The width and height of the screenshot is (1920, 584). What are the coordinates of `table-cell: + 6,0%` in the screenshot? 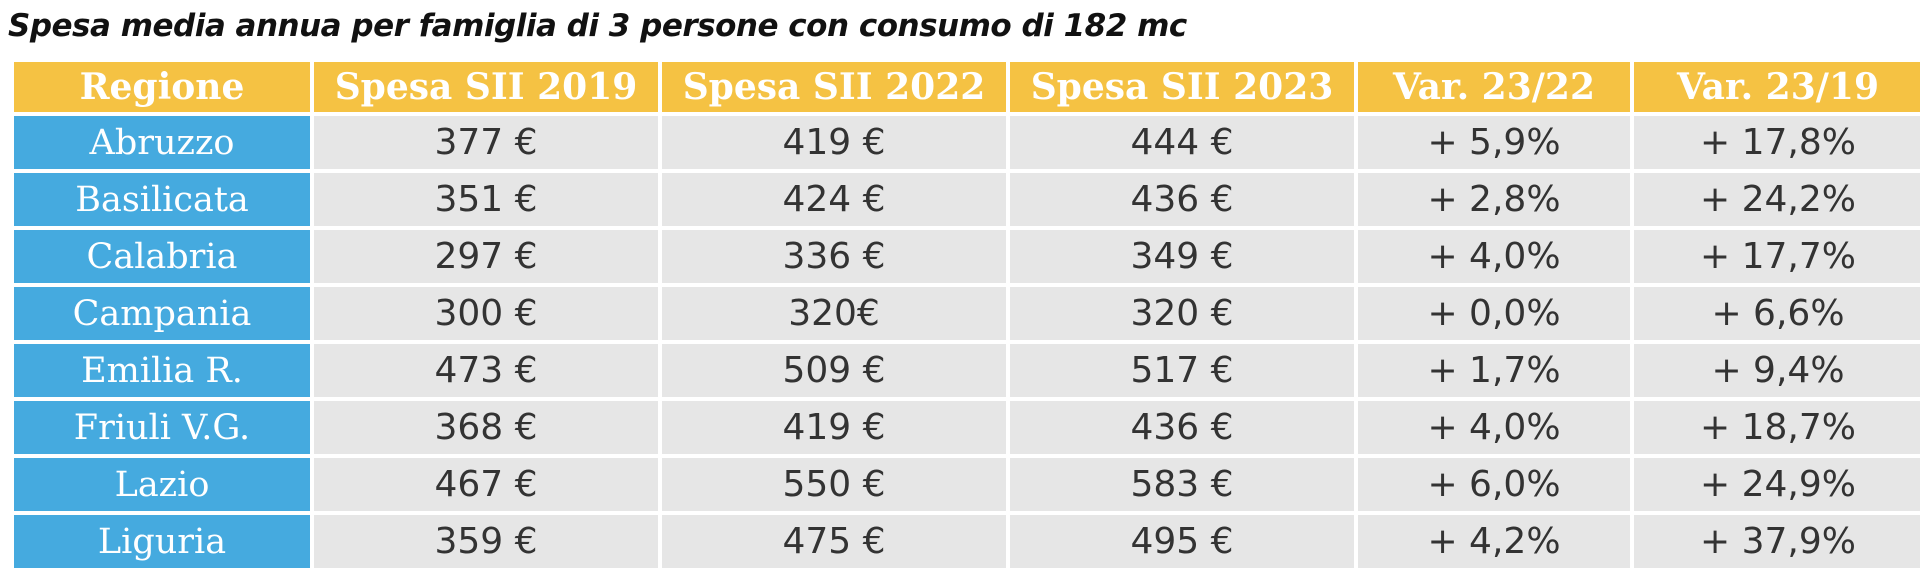 It's located at (1494, 484).